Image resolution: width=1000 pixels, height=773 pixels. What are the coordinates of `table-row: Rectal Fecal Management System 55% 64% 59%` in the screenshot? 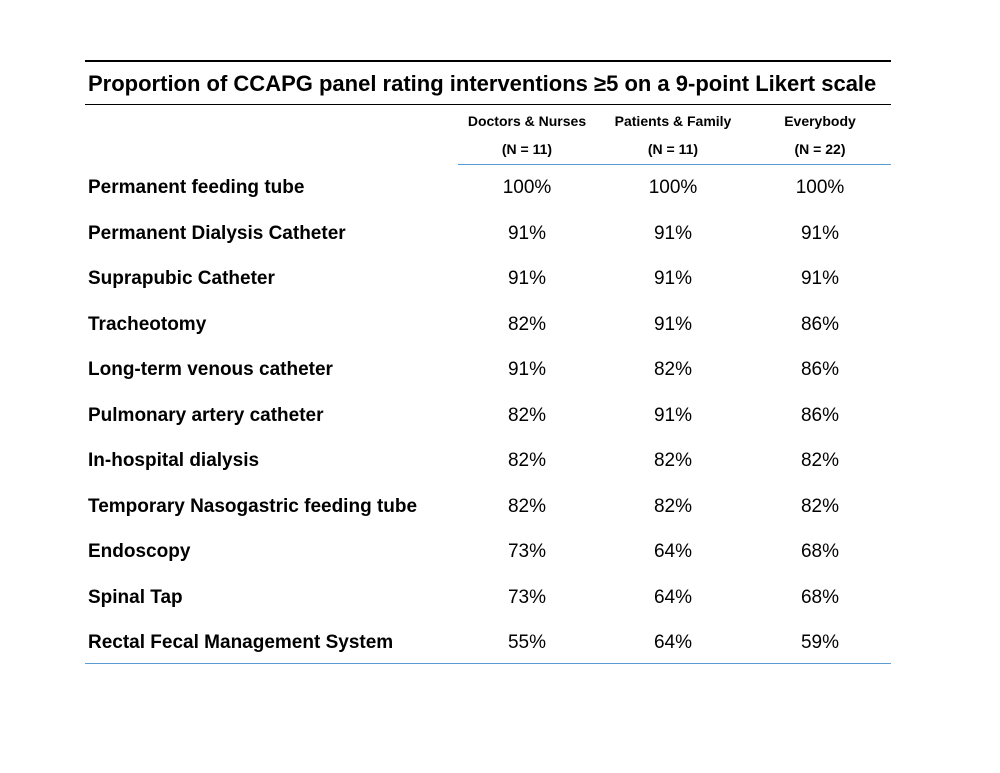 It's located at (488, 653).